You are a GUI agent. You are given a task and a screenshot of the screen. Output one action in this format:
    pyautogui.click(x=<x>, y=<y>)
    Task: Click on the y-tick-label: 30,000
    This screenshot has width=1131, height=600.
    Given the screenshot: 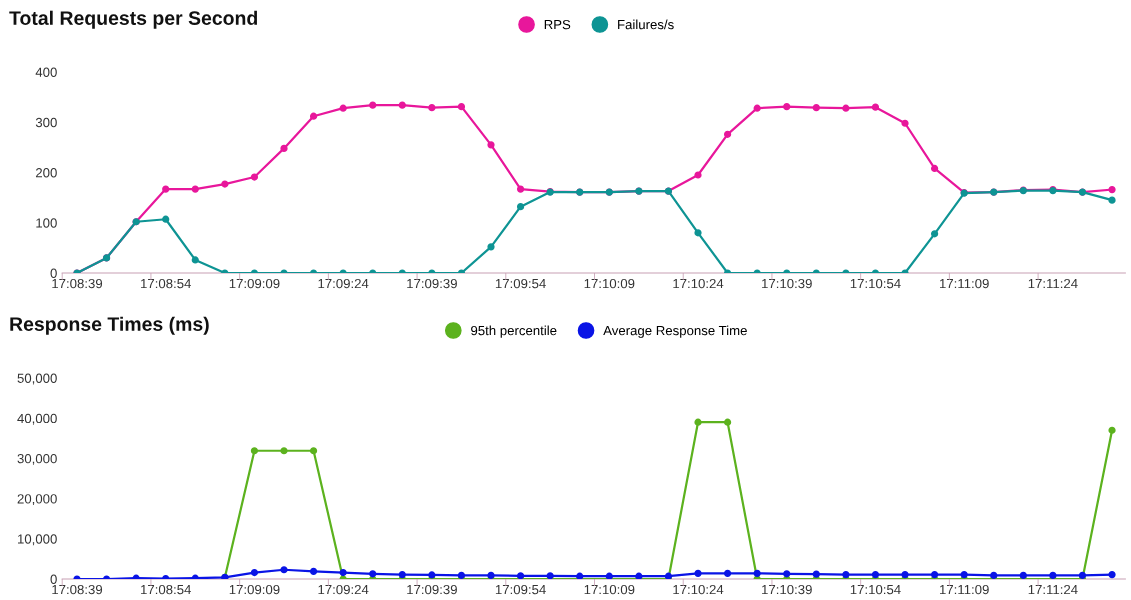 What is the action you would take?
    pyautogui.click(x=37, y=459)
    